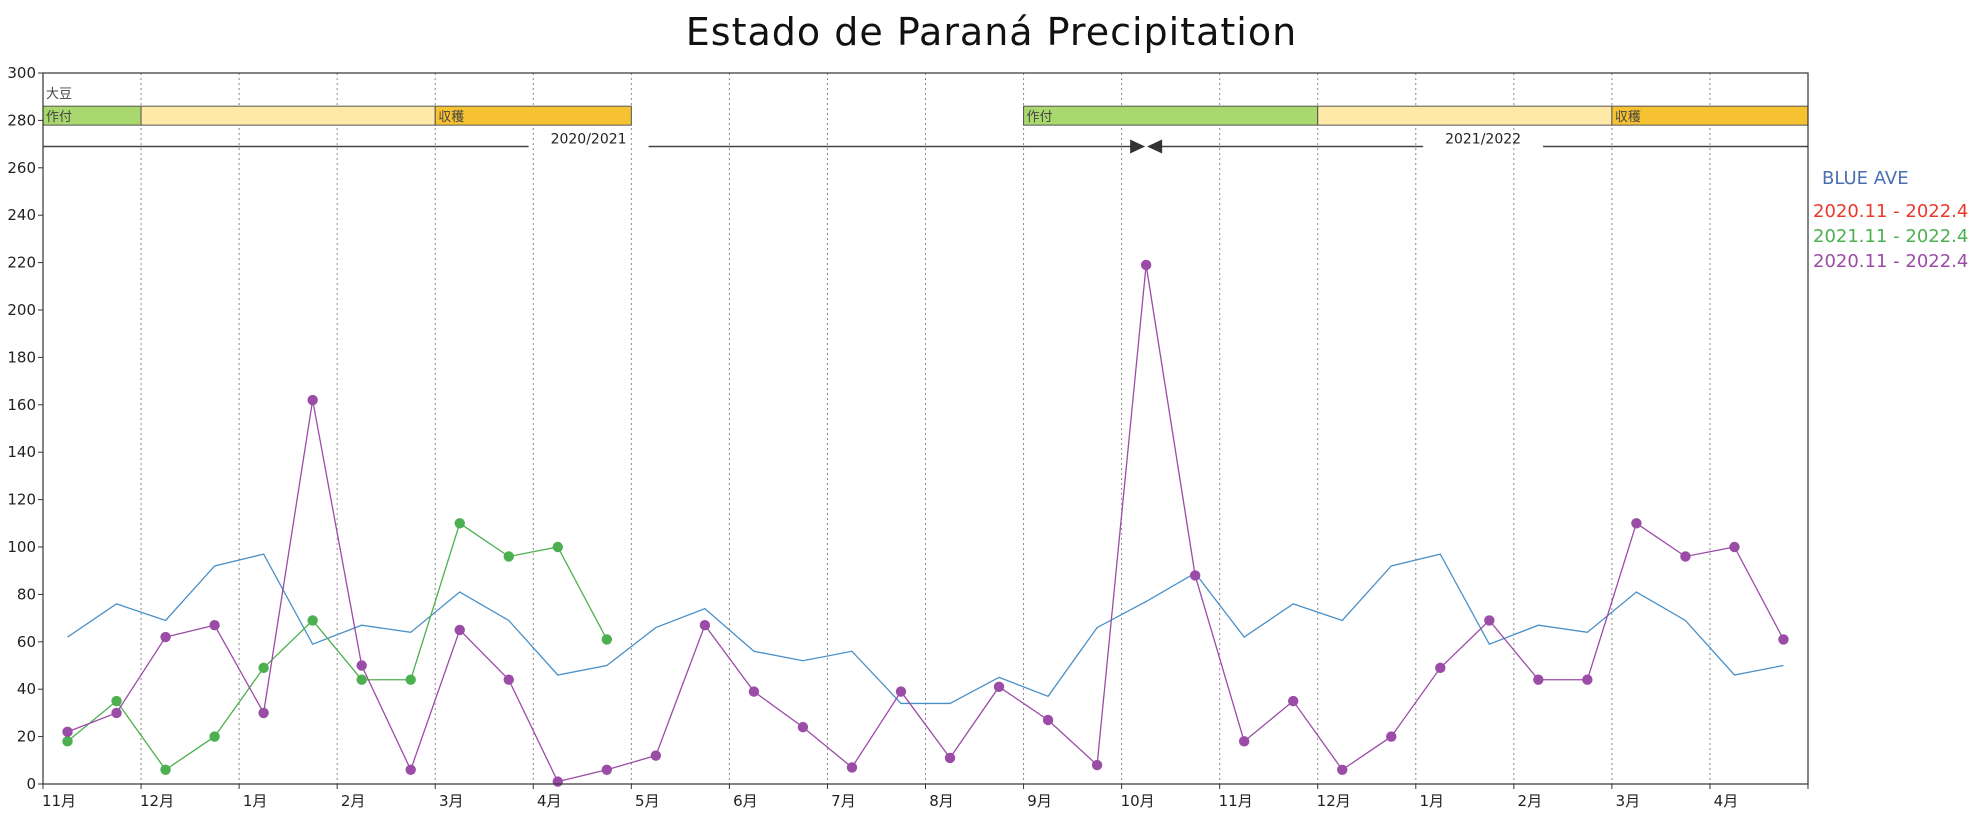 The height and width of the screenshot is (820, 1983). What do you see at coordinates (21, 263) in the screenshot?
I see `y-tick-label: 220` at bounding box center [21, 263].